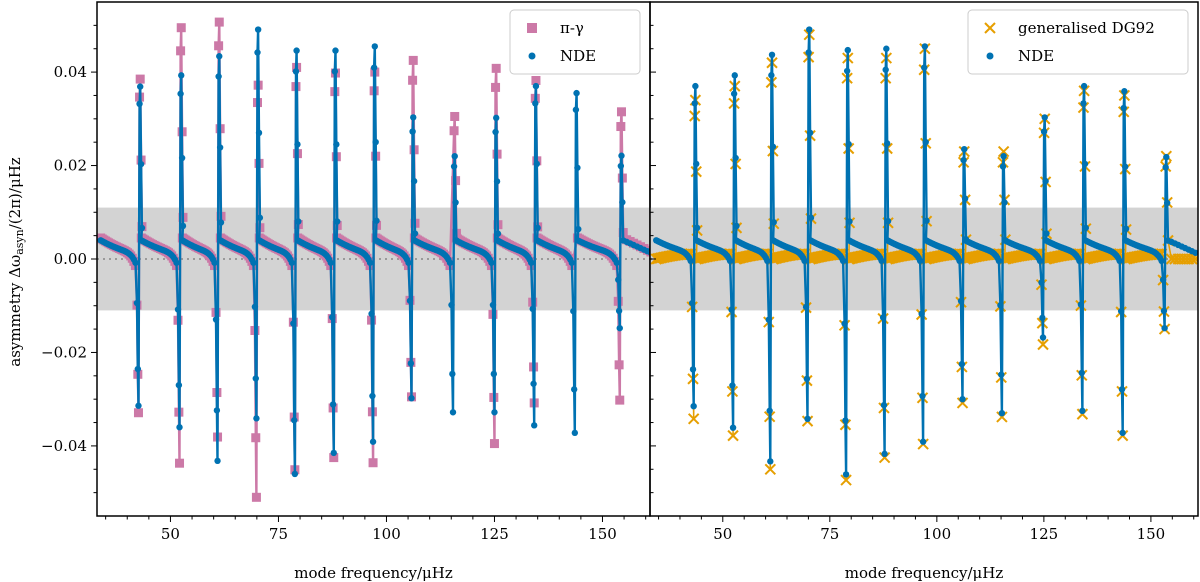 The image size is (1200, 582). I want to click on x-tick-label: 100, so click(386, 534).